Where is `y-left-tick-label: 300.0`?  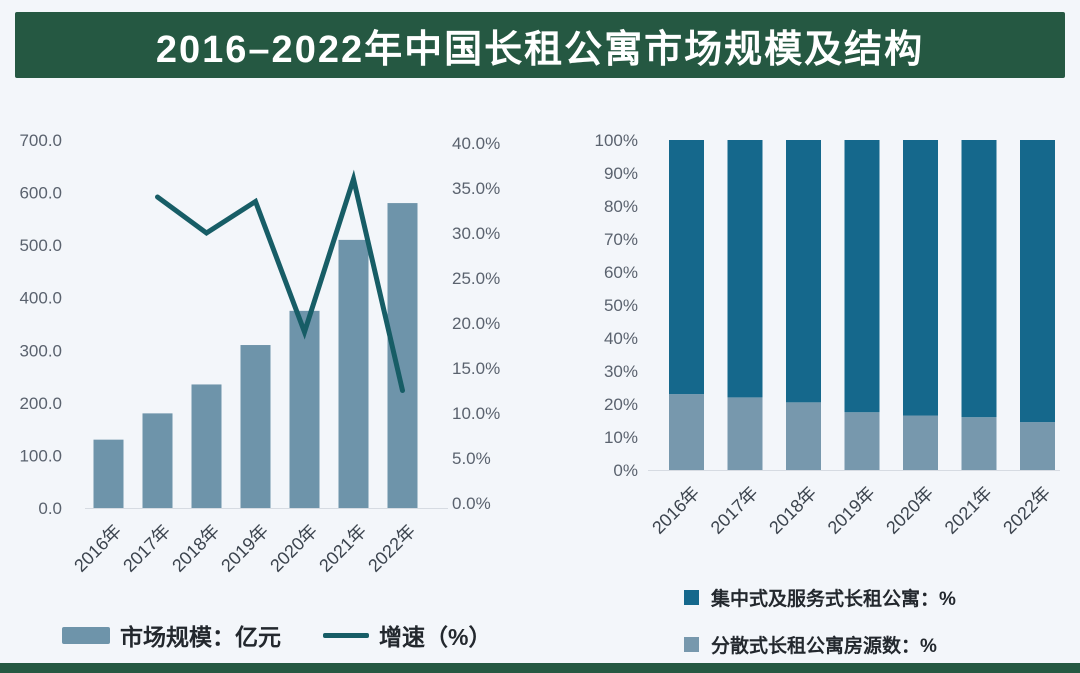 y-left-tick-label: 300.0 is located at coordinates (40, 350).